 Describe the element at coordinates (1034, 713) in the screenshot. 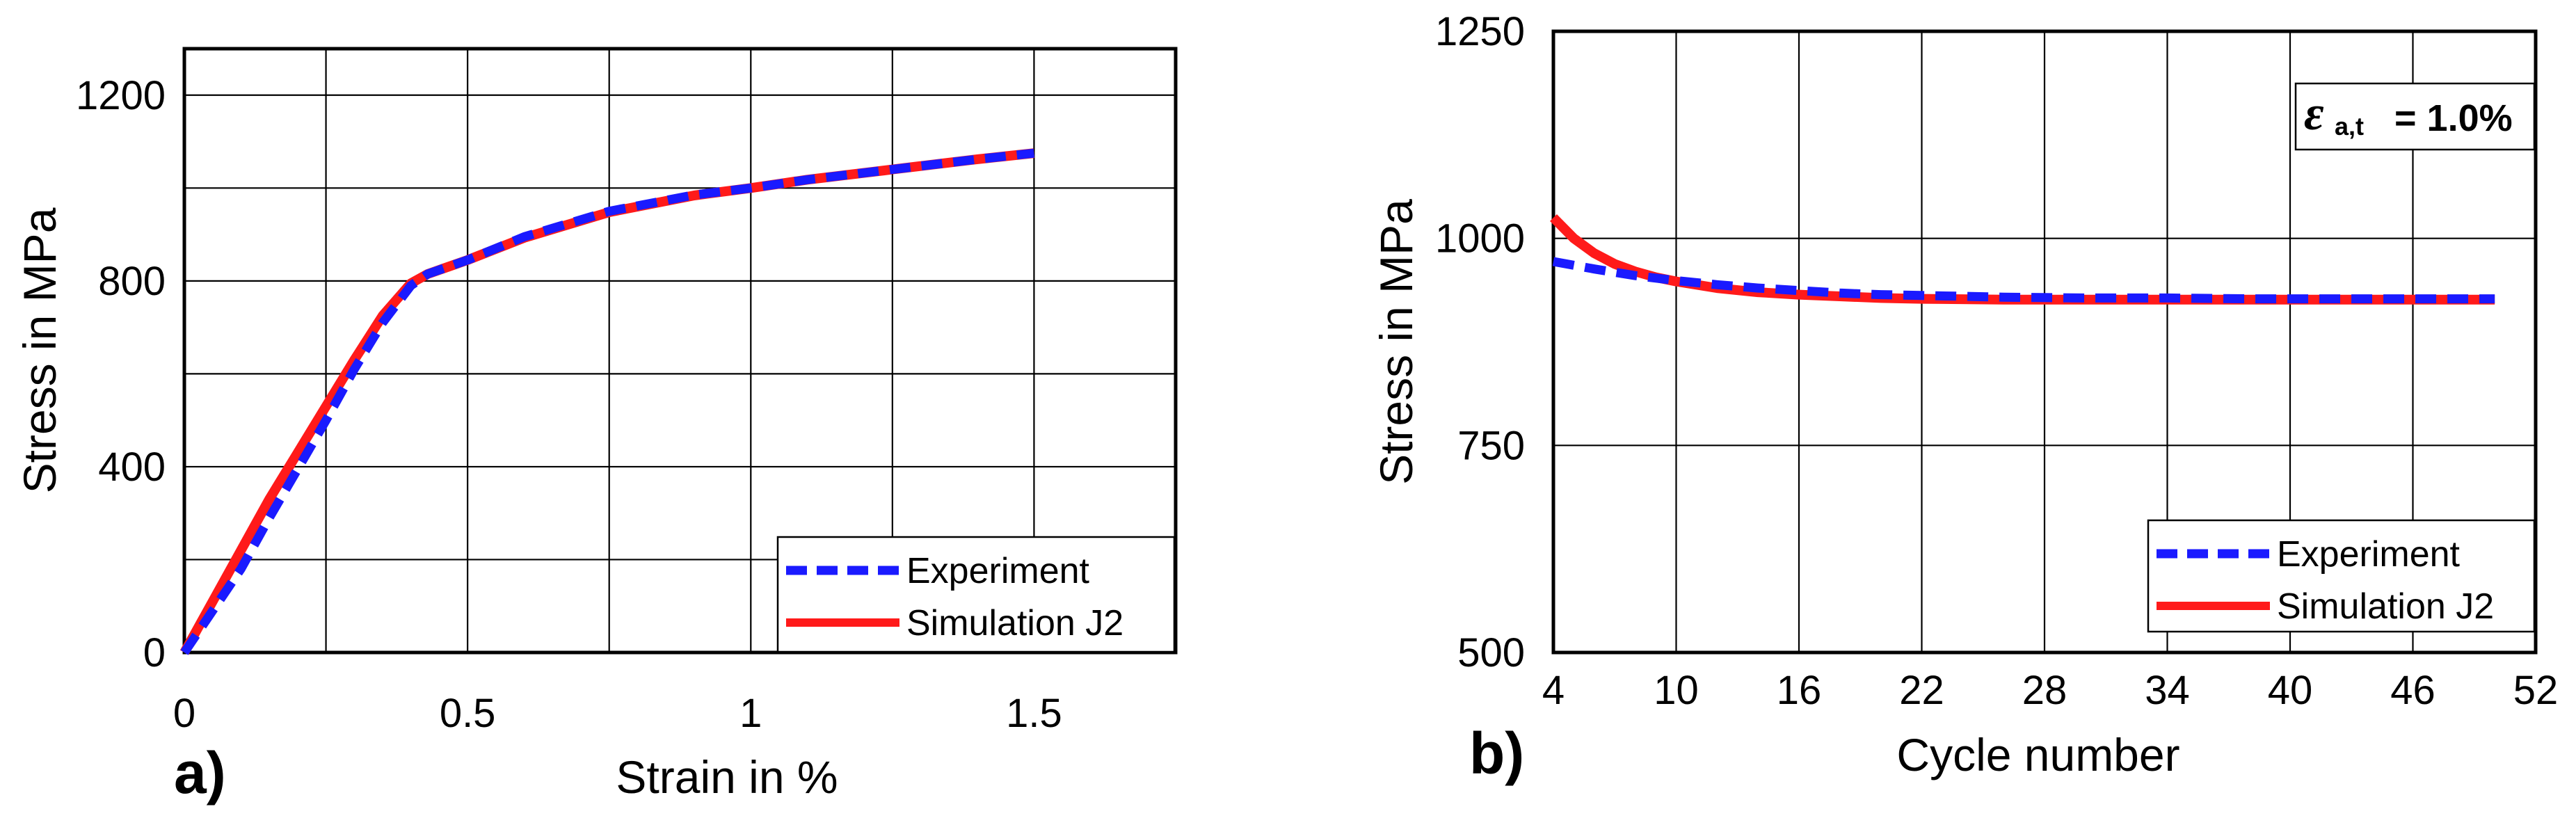

I see `x-tick-label-a-3: 1.5` at that location.